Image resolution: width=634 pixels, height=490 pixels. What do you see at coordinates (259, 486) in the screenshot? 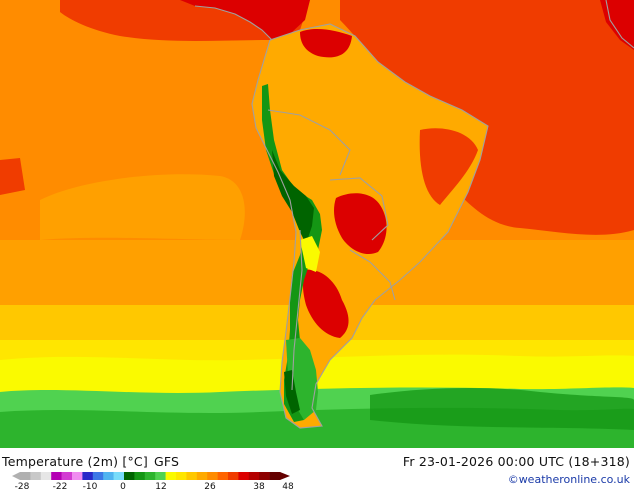
I see `legend-tick-label: 38` at bounding box center [259, 486].